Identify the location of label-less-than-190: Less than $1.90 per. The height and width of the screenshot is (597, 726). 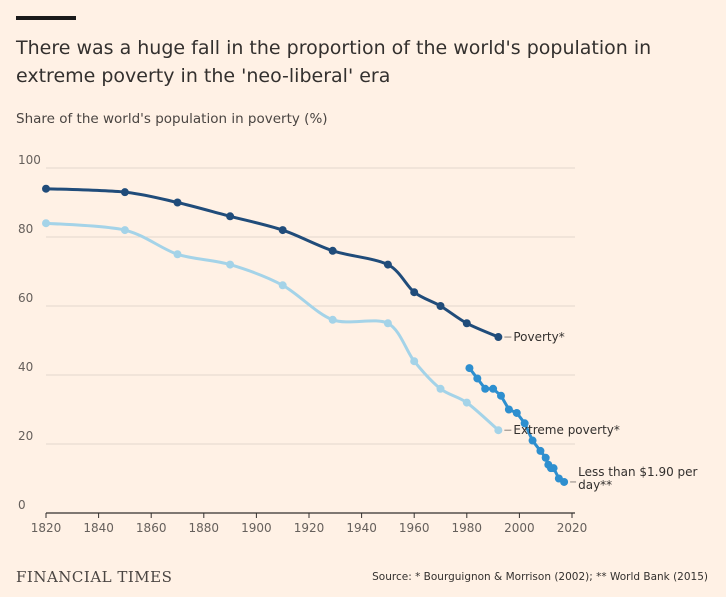
(637, 472).